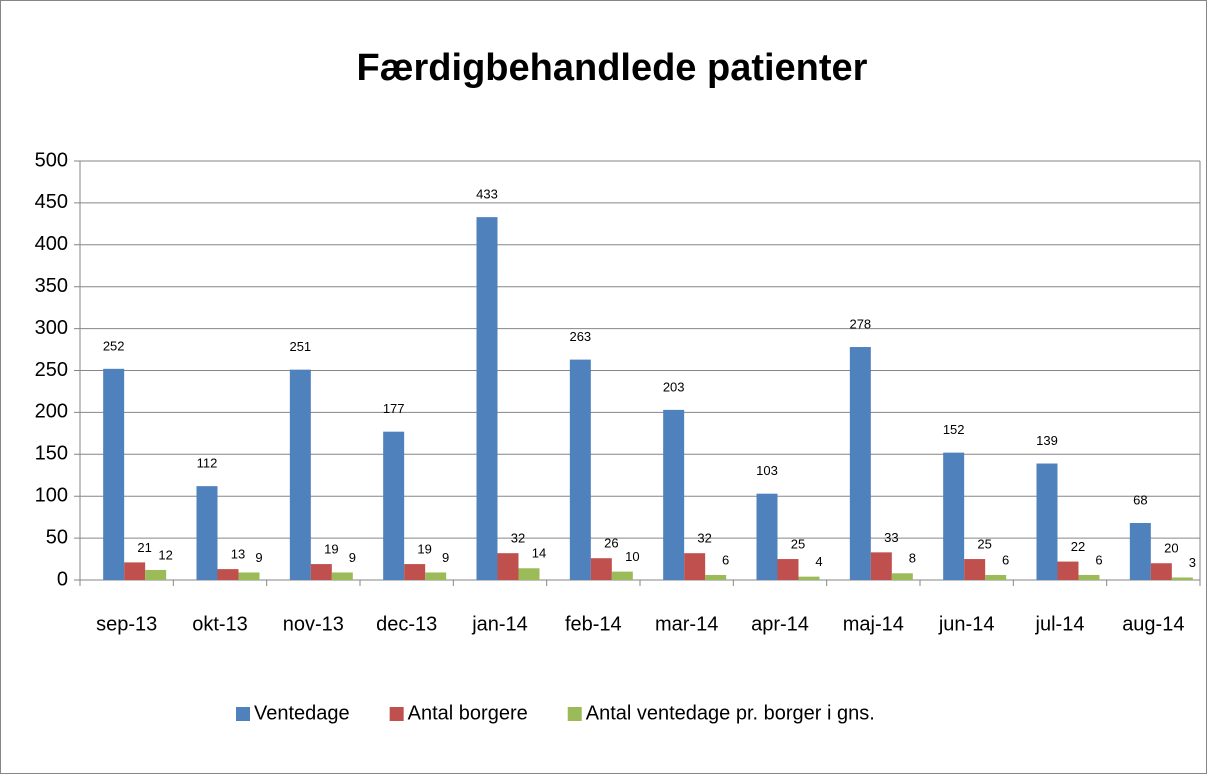 This screenshot has height=780, width=1208. What do you see at coordinates (730, 713) in the screenshot?
I see `legend-label: Antal ventedage pr. borger i gns.` at bounding box center [730, 713].